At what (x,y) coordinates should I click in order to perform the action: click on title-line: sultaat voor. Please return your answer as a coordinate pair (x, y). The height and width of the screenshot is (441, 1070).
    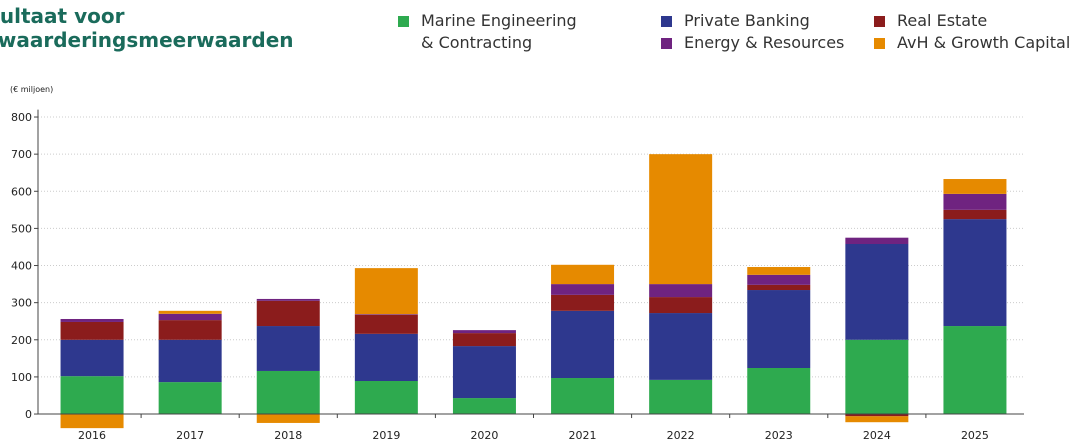
    Looking at the image, I should click on (62, 16).